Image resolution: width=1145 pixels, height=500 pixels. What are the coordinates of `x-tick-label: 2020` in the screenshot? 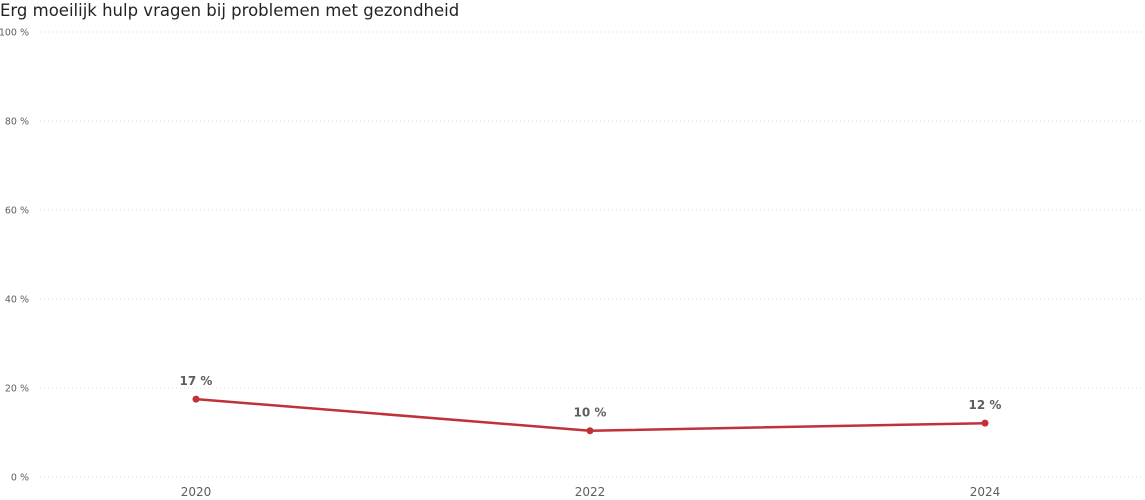 It's located at (196, 492).